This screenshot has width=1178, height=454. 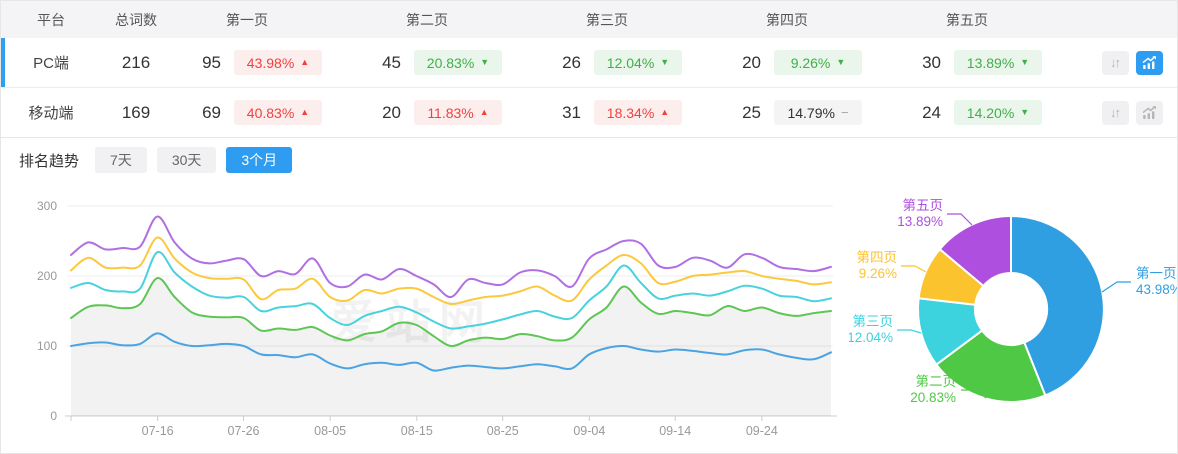 I want to click on trend-range-tabs: 7天 30天 3个月, so click(x=198, y=160).